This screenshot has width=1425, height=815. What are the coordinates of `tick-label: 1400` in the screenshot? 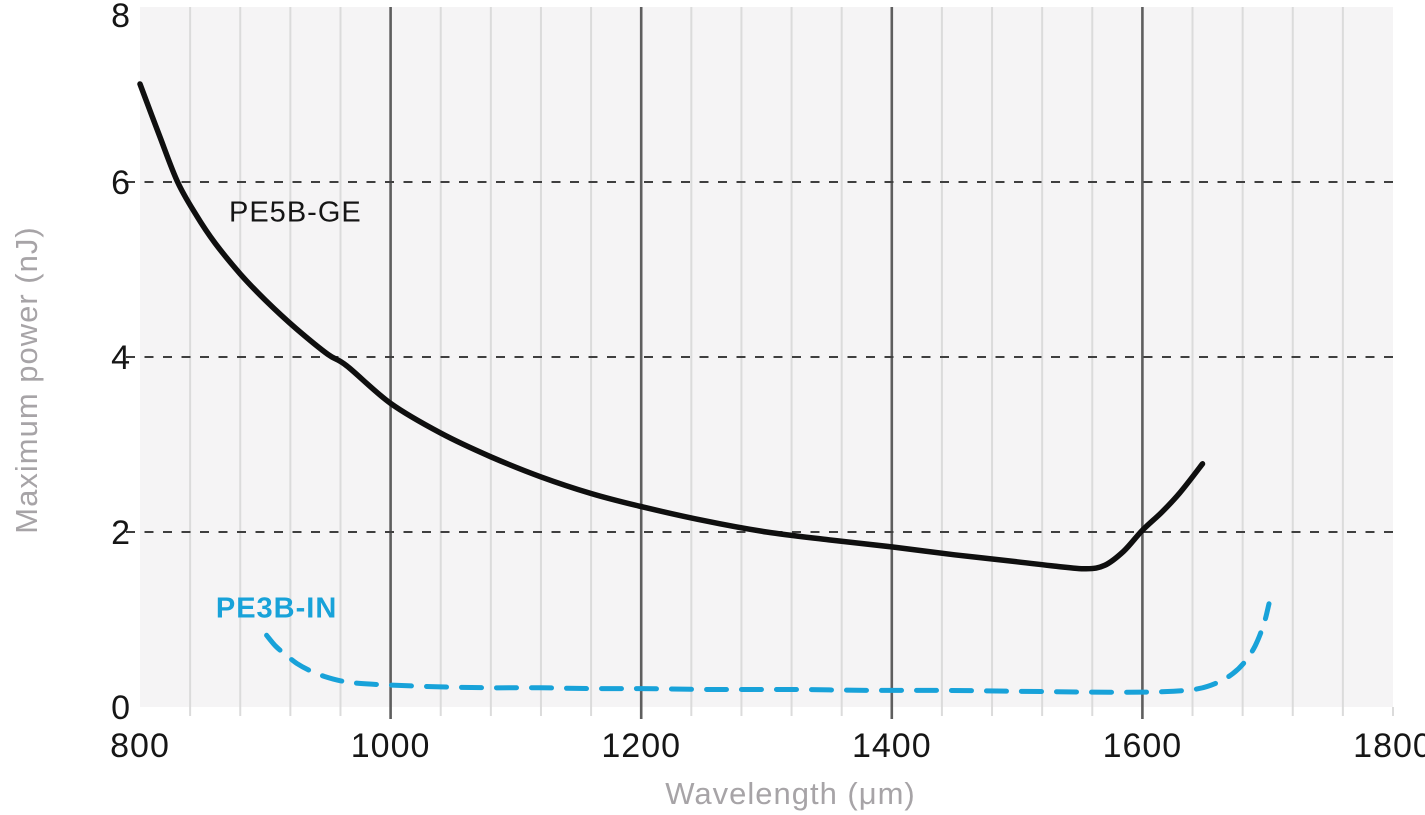 It's located at (892, 746).